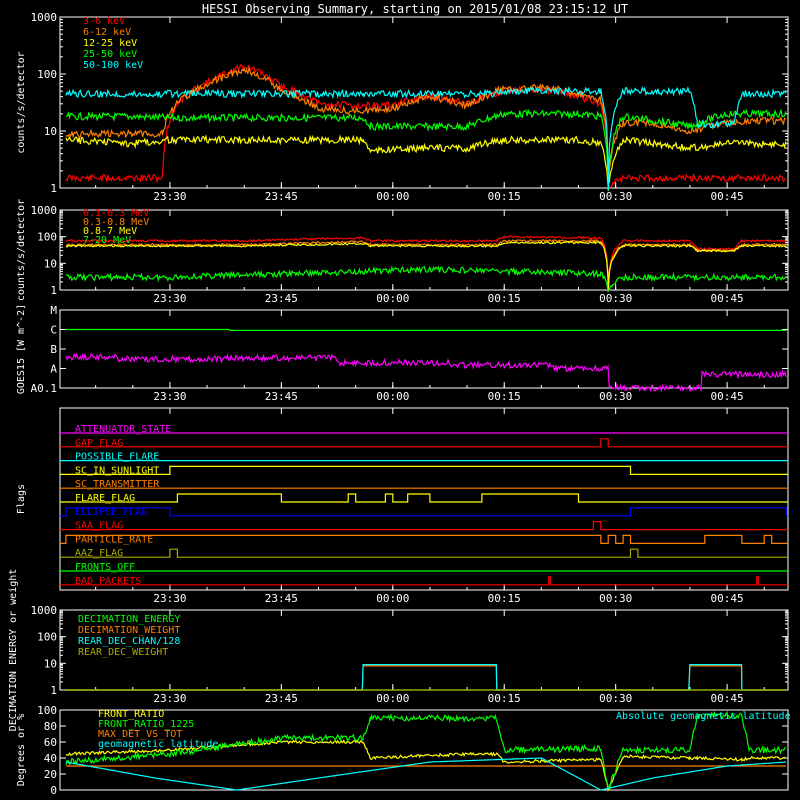  What do you see at coordinates (47, 637) in the screenshot?
I see `panel-decimation-ytick-label: 100` at bounding box center [47, 637].